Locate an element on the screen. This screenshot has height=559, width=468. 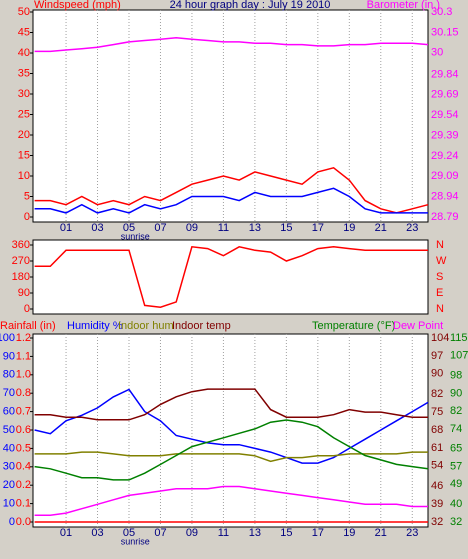
y-tick-label: 35 is located at coordinates (24, 73).